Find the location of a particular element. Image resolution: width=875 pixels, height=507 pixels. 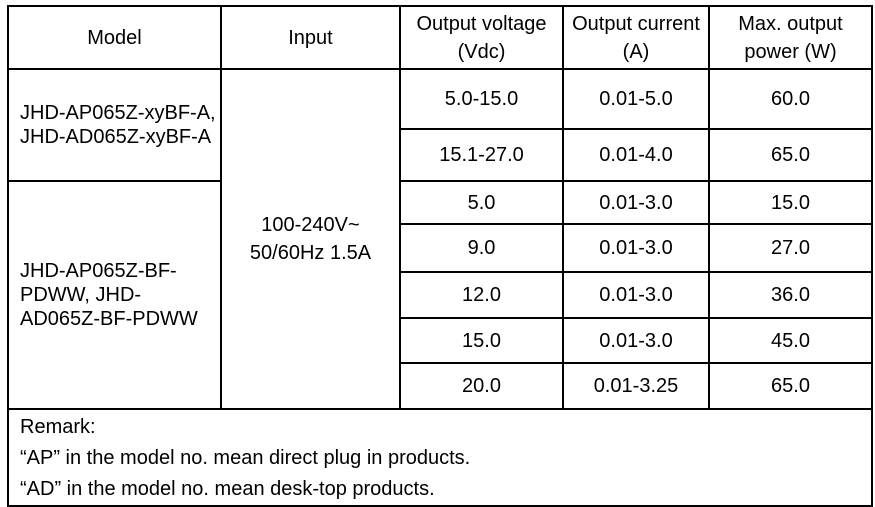

current-cell: 0.01-3.25 is located at coordinates (636, 386).